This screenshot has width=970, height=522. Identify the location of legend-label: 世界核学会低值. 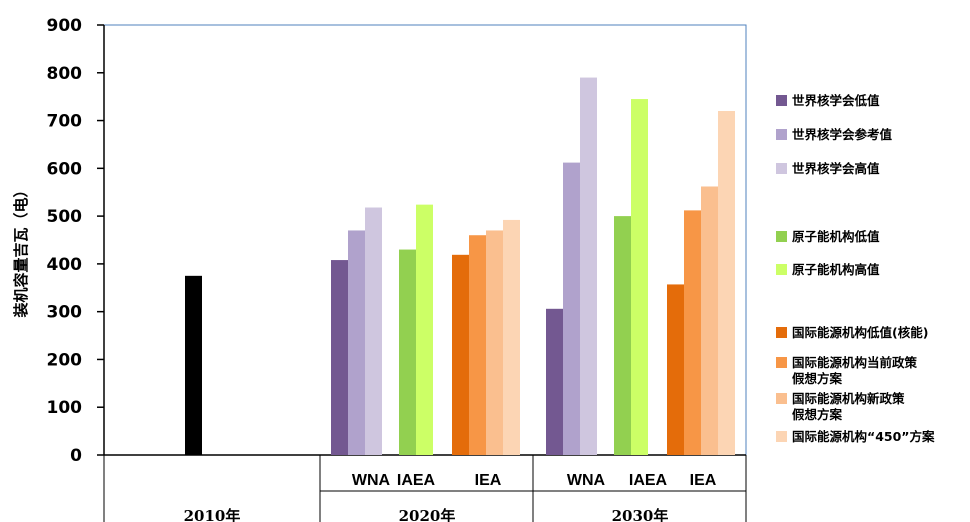
(836, 100).